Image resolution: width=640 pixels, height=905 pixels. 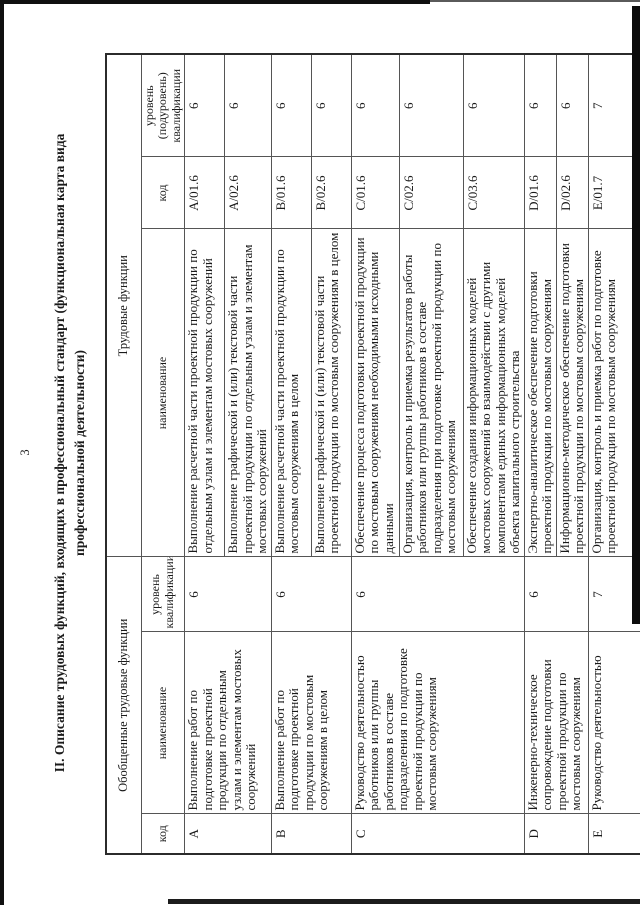 I want to click on otf-code-cell: C, so click(x=437, y=834).